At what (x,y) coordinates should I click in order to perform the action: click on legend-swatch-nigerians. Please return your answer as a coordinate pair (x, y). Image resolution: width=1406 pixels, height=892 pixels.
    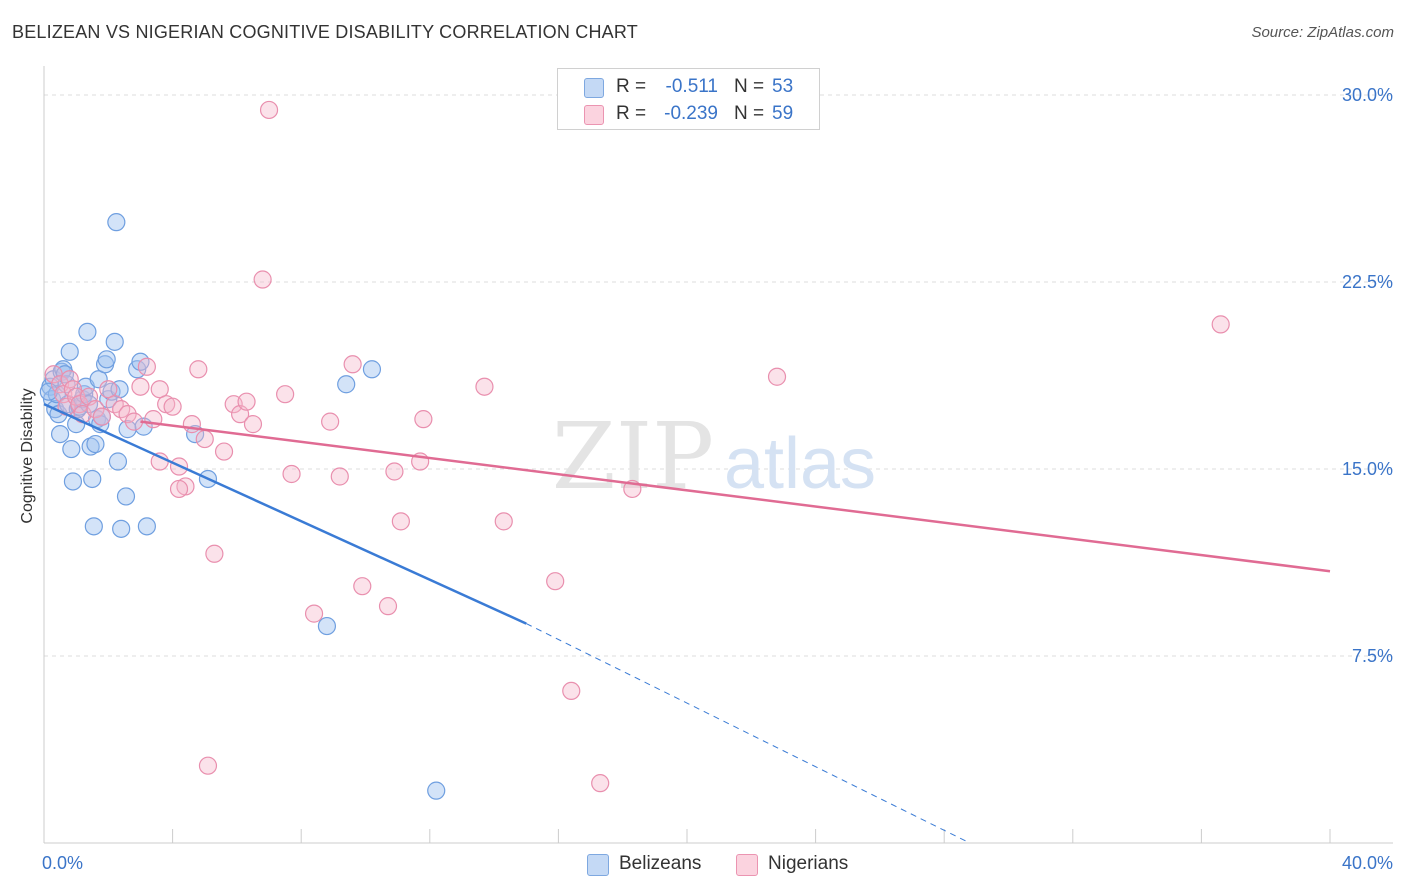
    Looking at the image, I should click on (594, 115).